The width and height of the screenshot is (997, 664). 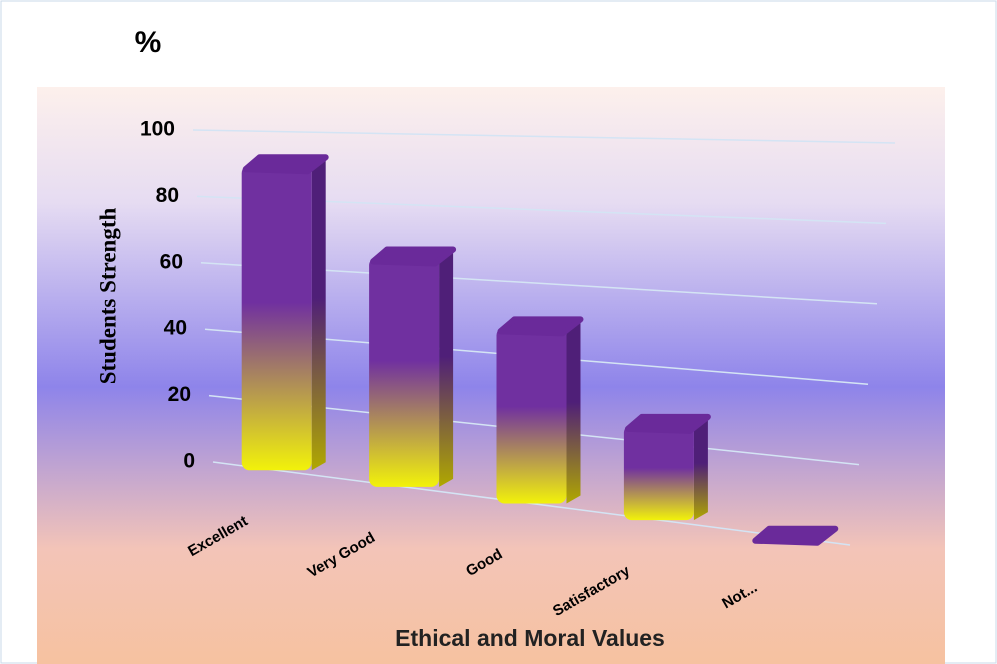 What do you see at coordinates (189, 461) in the screenshot?
I see `y-tick-label: 0` at bounding box center [189, 461].